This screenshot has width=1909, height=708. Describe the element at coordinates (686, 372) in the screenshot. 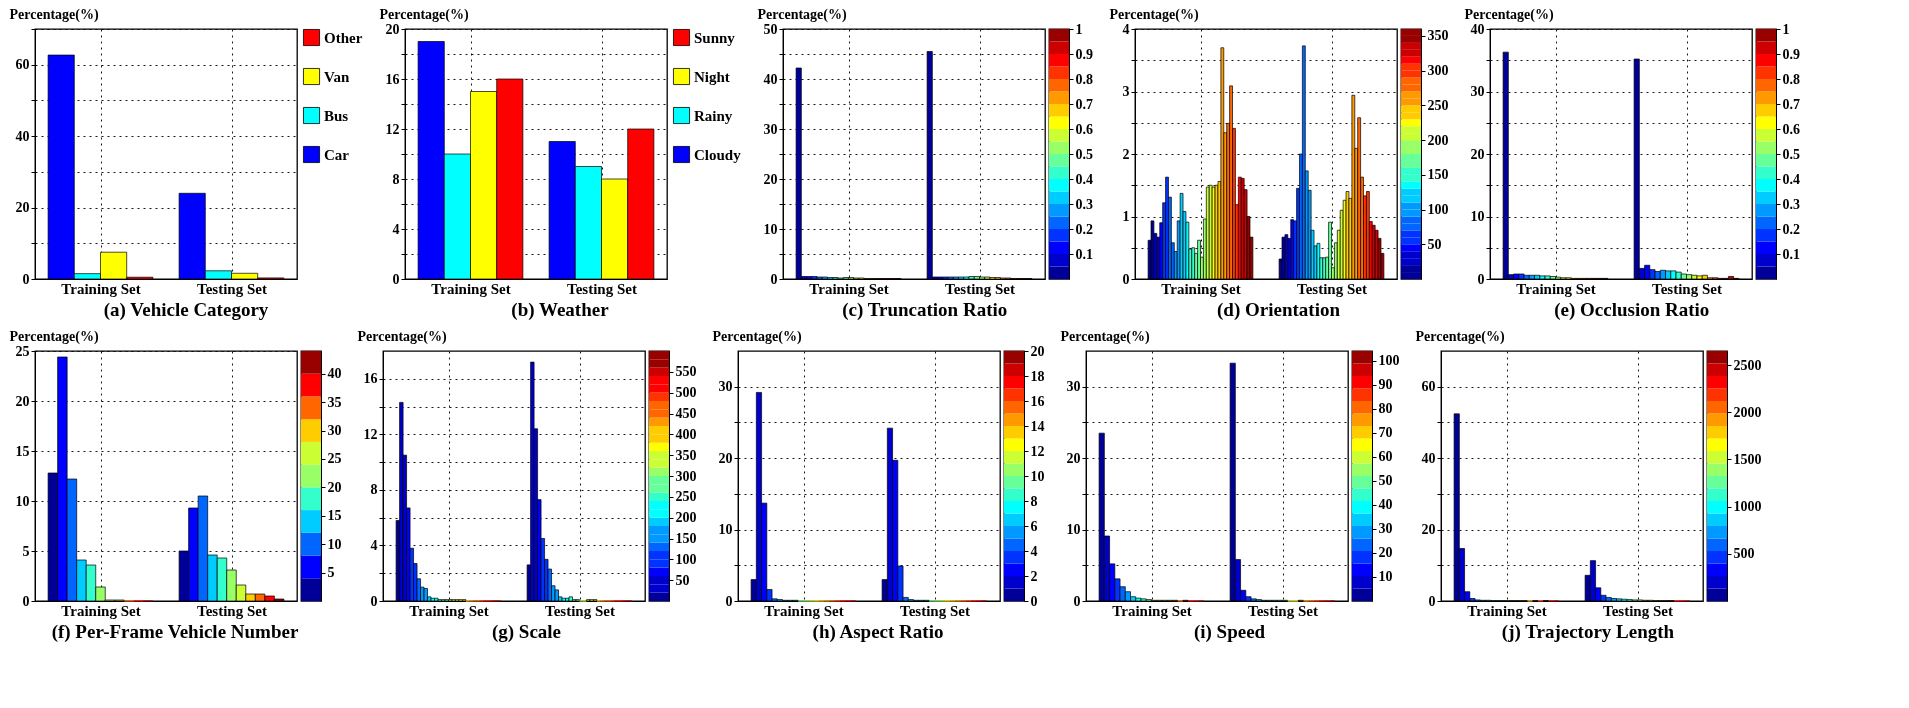

I see `color-bar-label: 550` at that location.